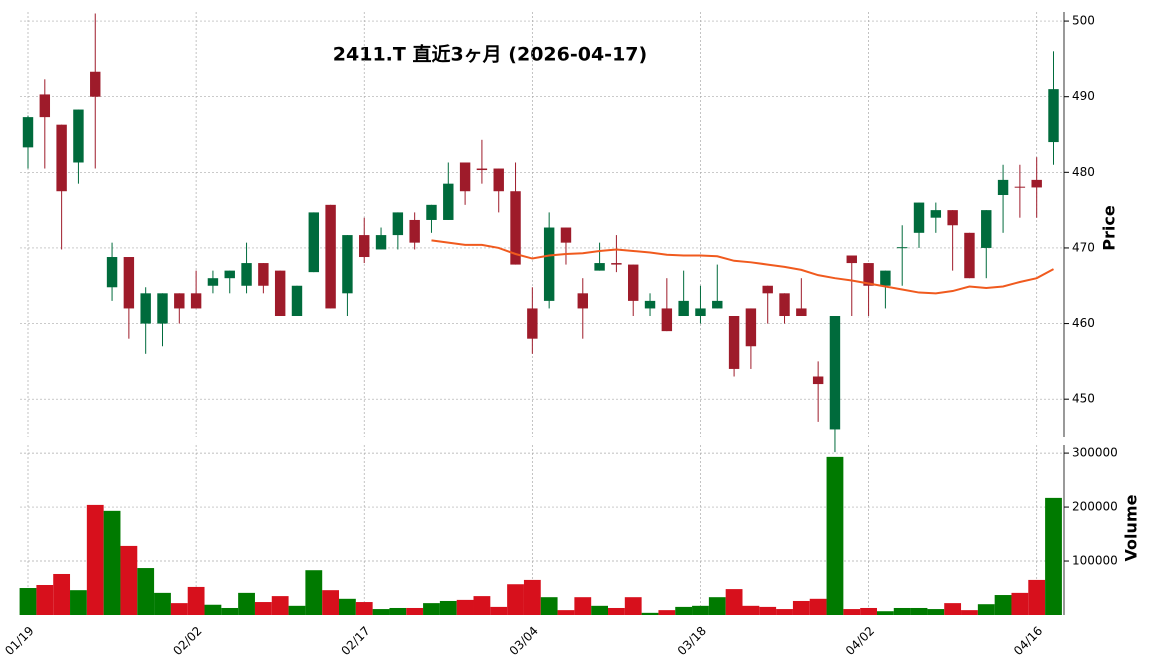 This screenshot has height=670, width=1152. I want to click on y-tick-label: 490, so click(1083, 96).